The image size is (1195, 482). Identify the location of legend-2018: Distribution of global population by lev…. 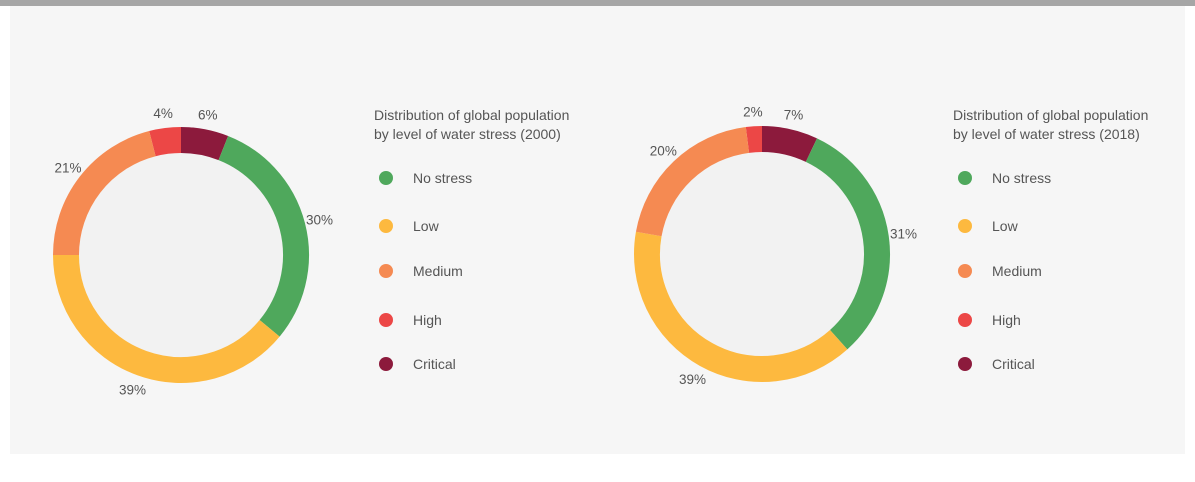
(1073, 246).